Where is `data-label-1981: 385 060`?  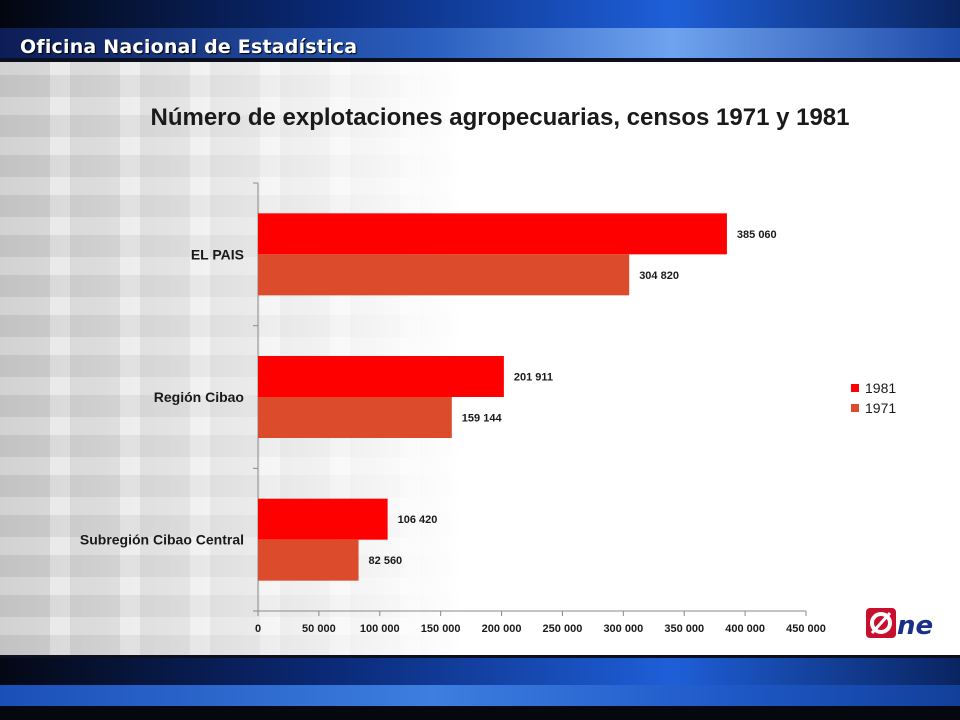
data-label-1981: 385 060 is located at coordinates (757, 235).